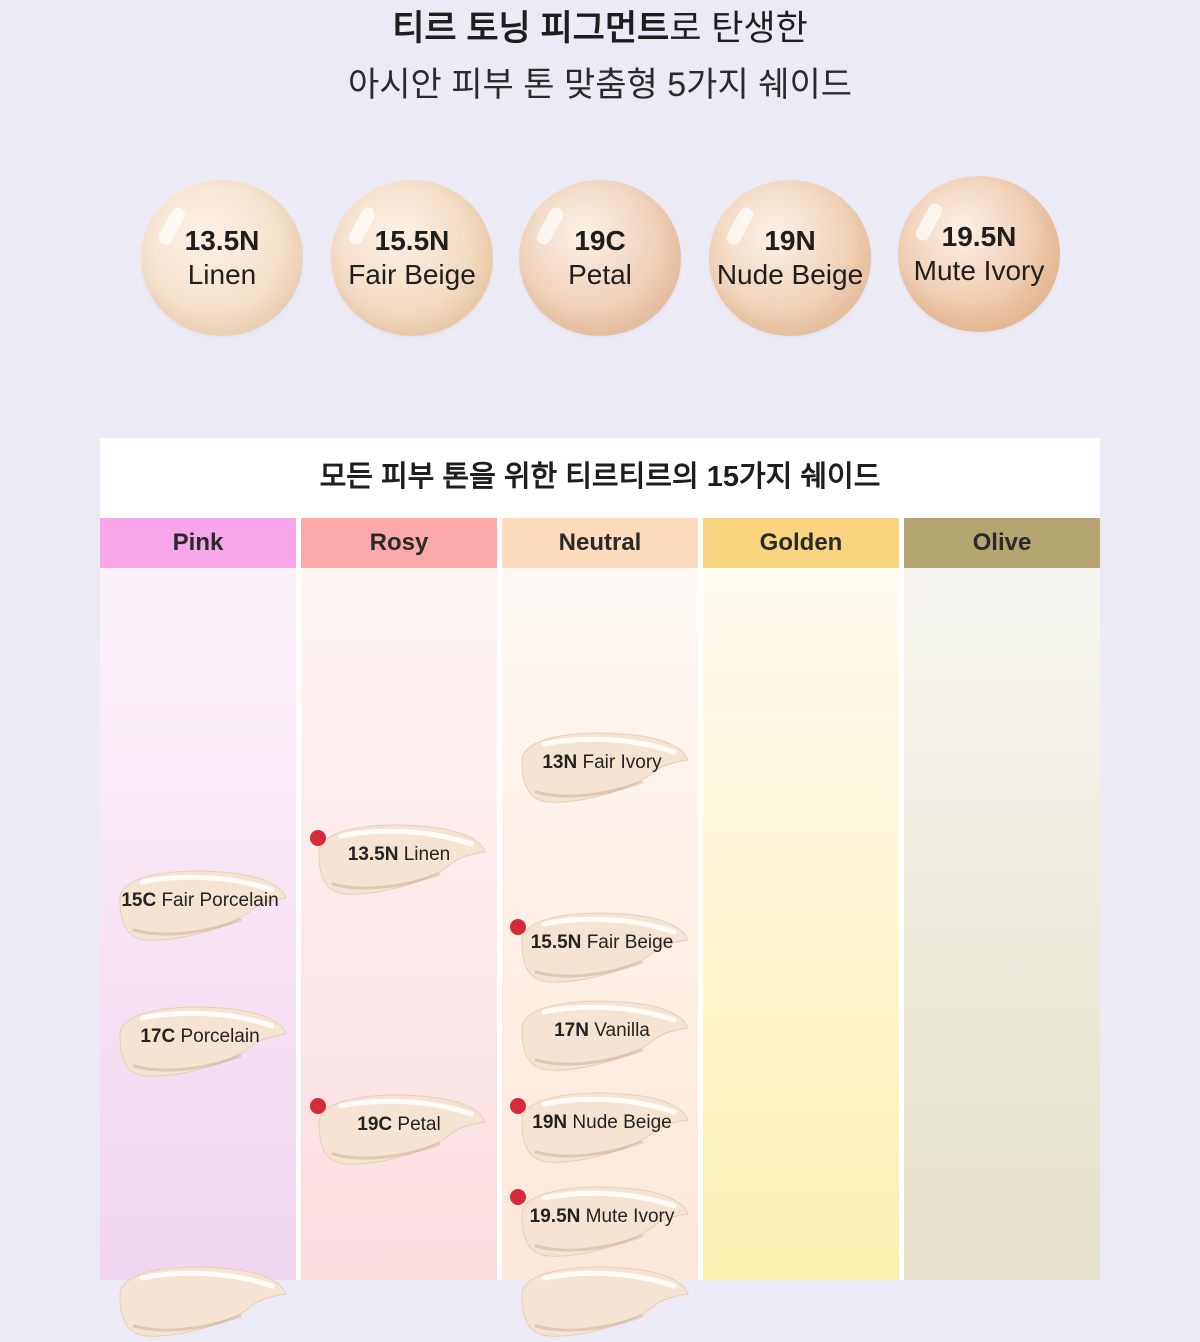 This screenshot has height=1342, width=1200. I want to click on shade-item-19c: 19C Petal, so click(399, 1129).